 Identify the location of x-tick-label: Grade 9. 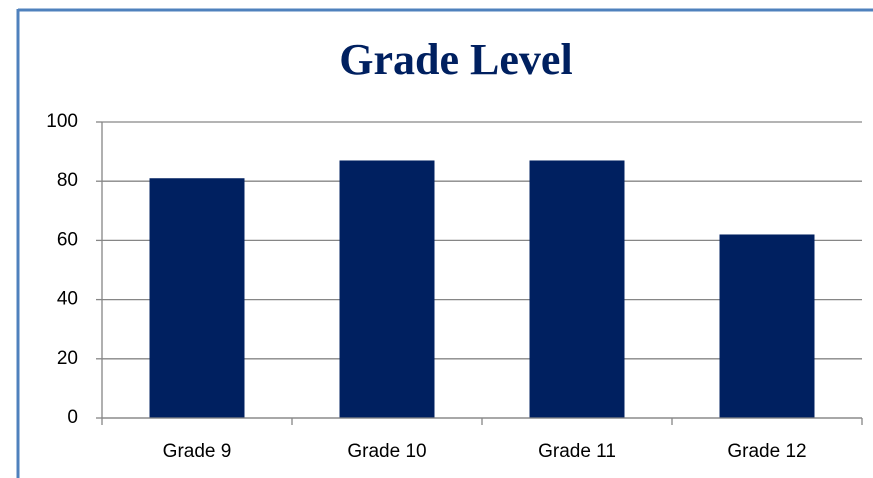
(197, 451).